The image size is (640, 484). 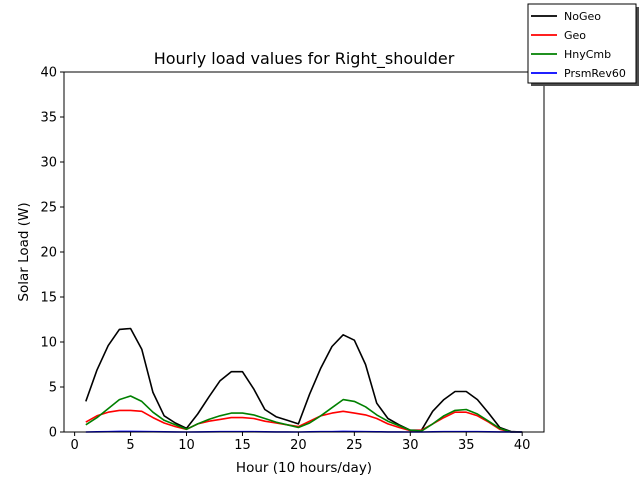 What do you see at coordinates (186, 445) in the screenshot?
I see `x-tick-label: 10` at bounding box center [186, 445].